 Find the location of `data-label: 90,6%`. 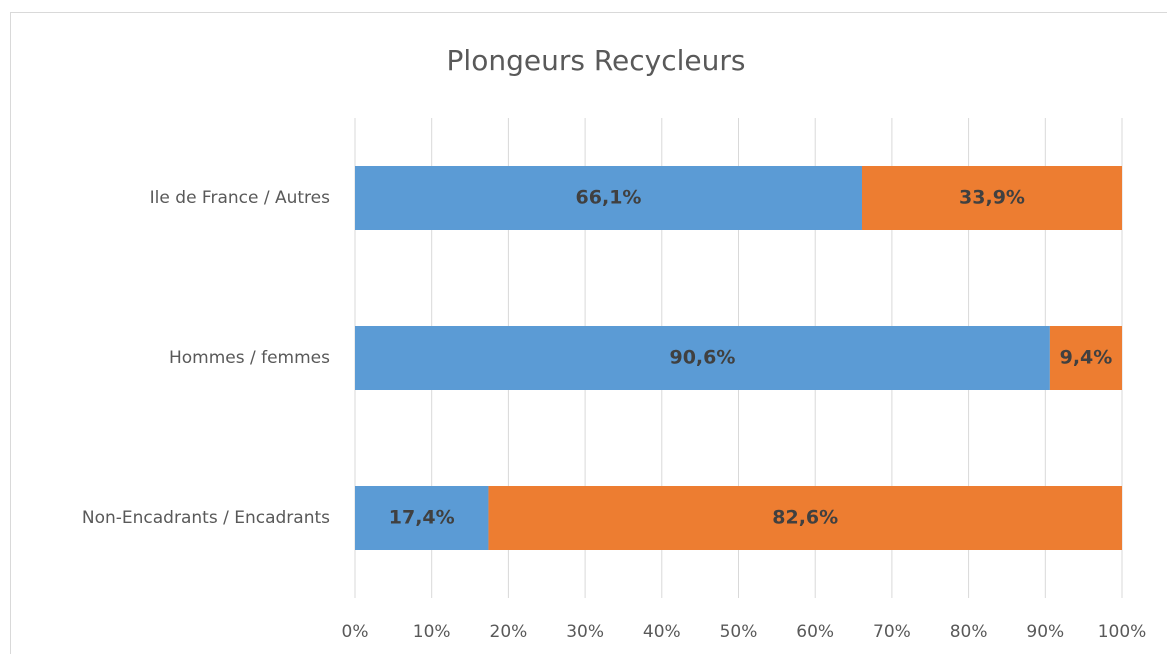

data-label: 90,6% is located at coordinates (702, 358).